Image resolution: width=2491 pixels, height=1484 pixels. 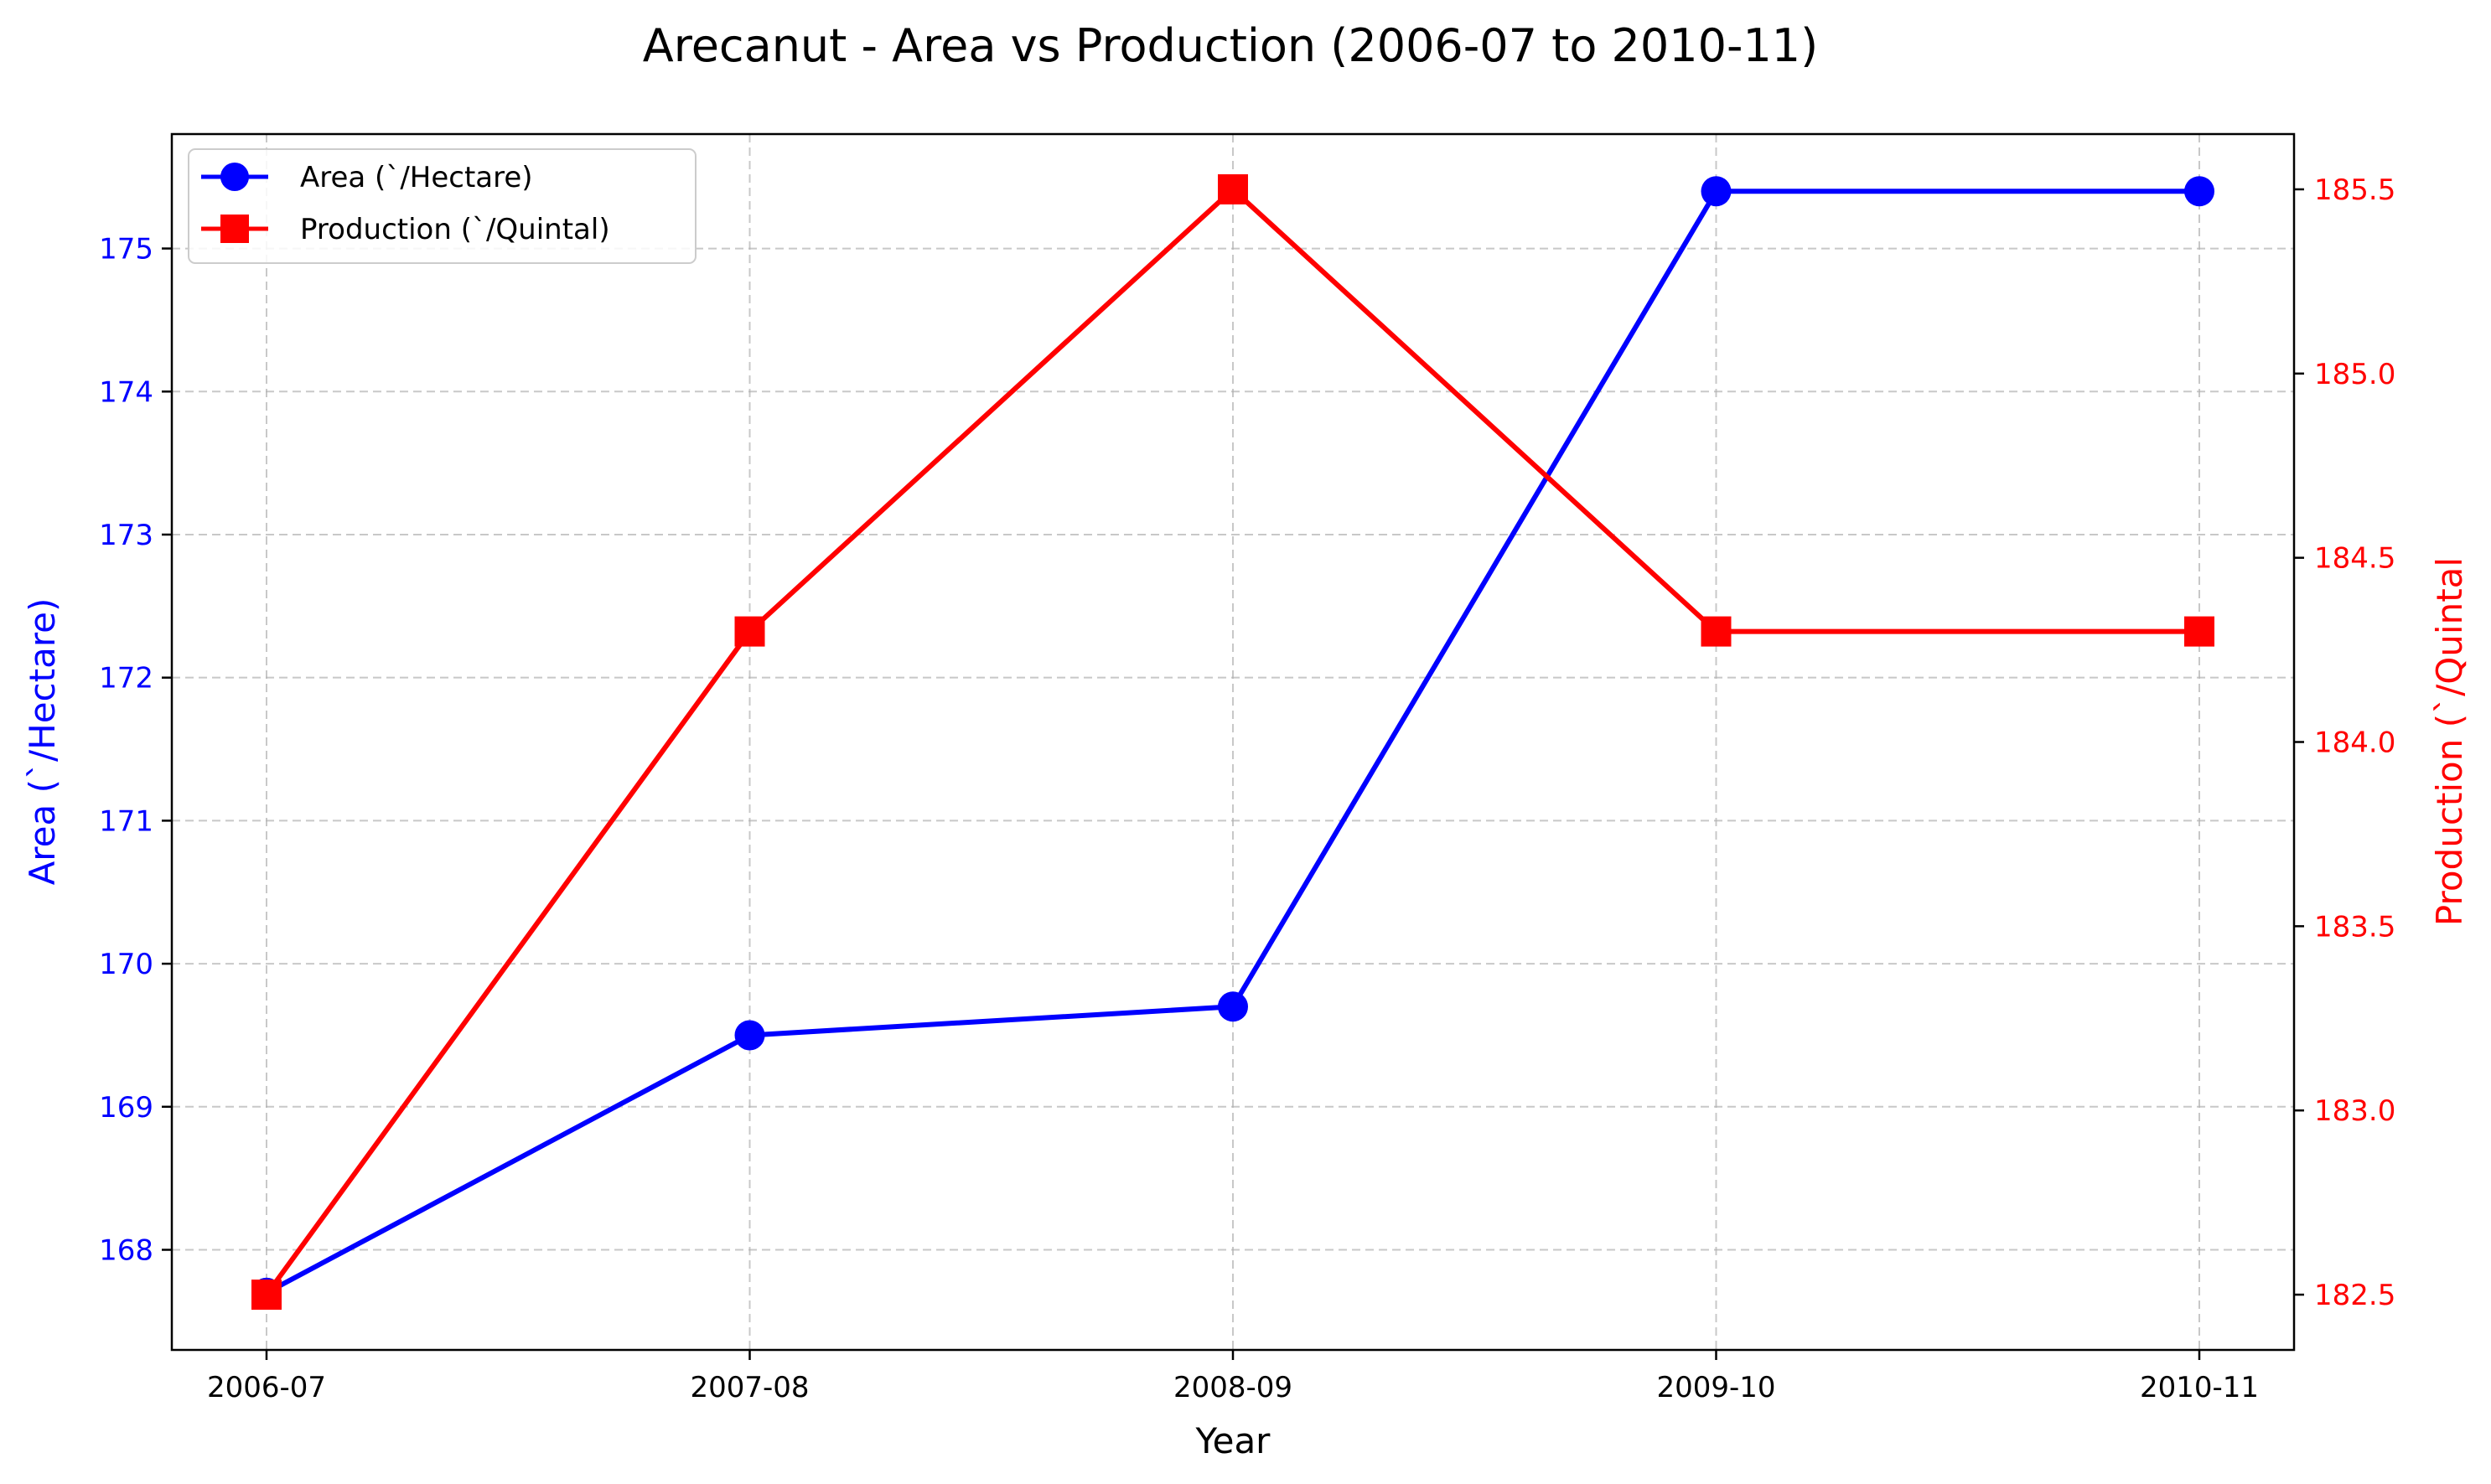 What do you see at coordinates (2199, 1387) in the screenshot?
I see `x-tick-label: 2010-11` at bounding box center [2199, 1387].